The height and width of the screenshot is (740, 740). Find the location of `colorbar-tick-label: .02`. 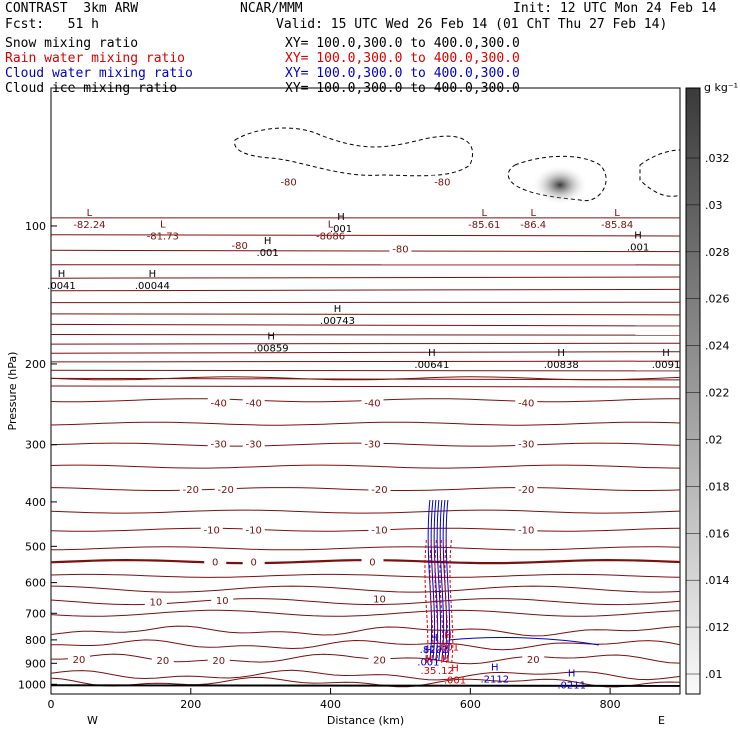

colorbar-tick-label: .02 is located at coordinates (714, 439).